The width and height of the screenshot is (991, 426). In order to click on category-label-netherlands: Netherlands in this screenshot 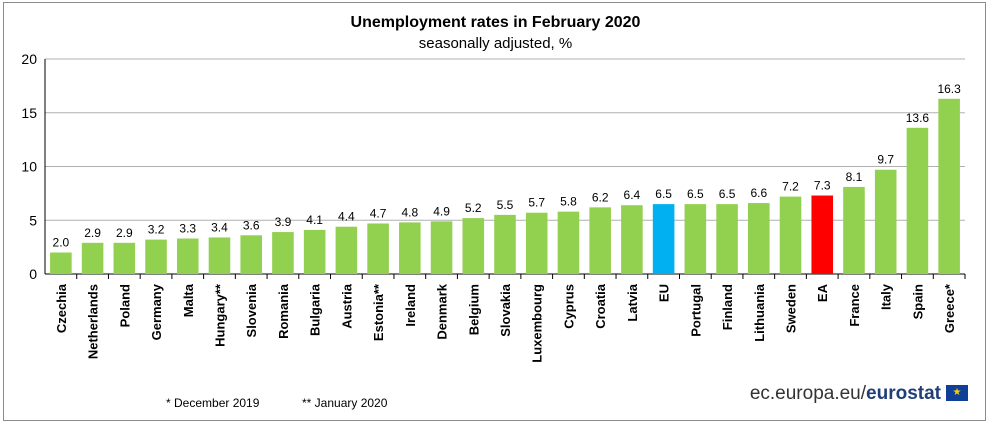, I will do `click(93, 321)`.